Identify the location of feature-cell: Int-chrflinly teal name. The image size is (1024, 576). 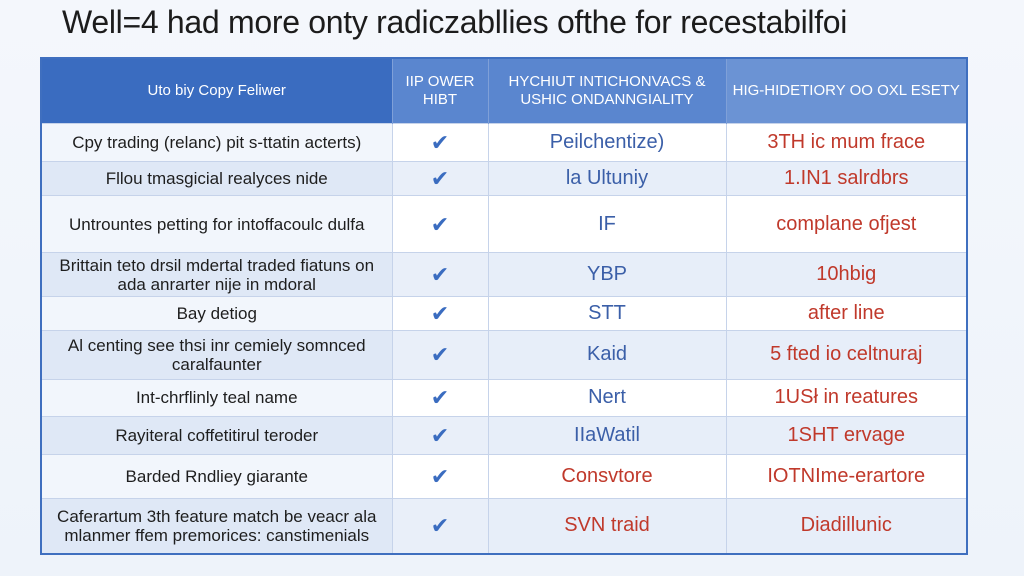
(217, 397).